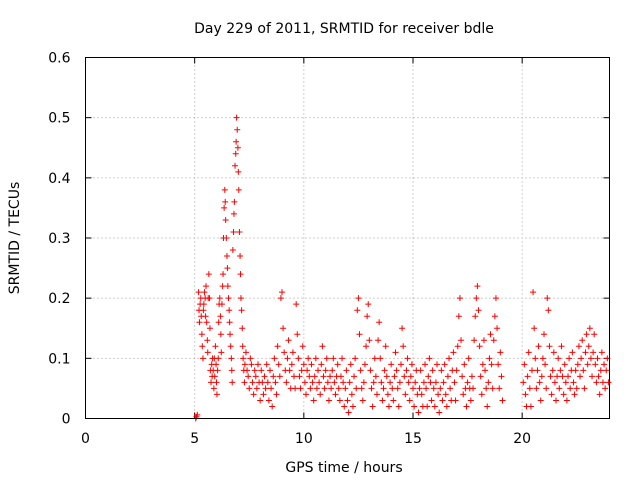 The width and height of the screenshot is (640, 480). What do you see at coordinates (522, 439) in the screenshot?
I see `x-tick-label: 20` at bounding box center [522, 439].